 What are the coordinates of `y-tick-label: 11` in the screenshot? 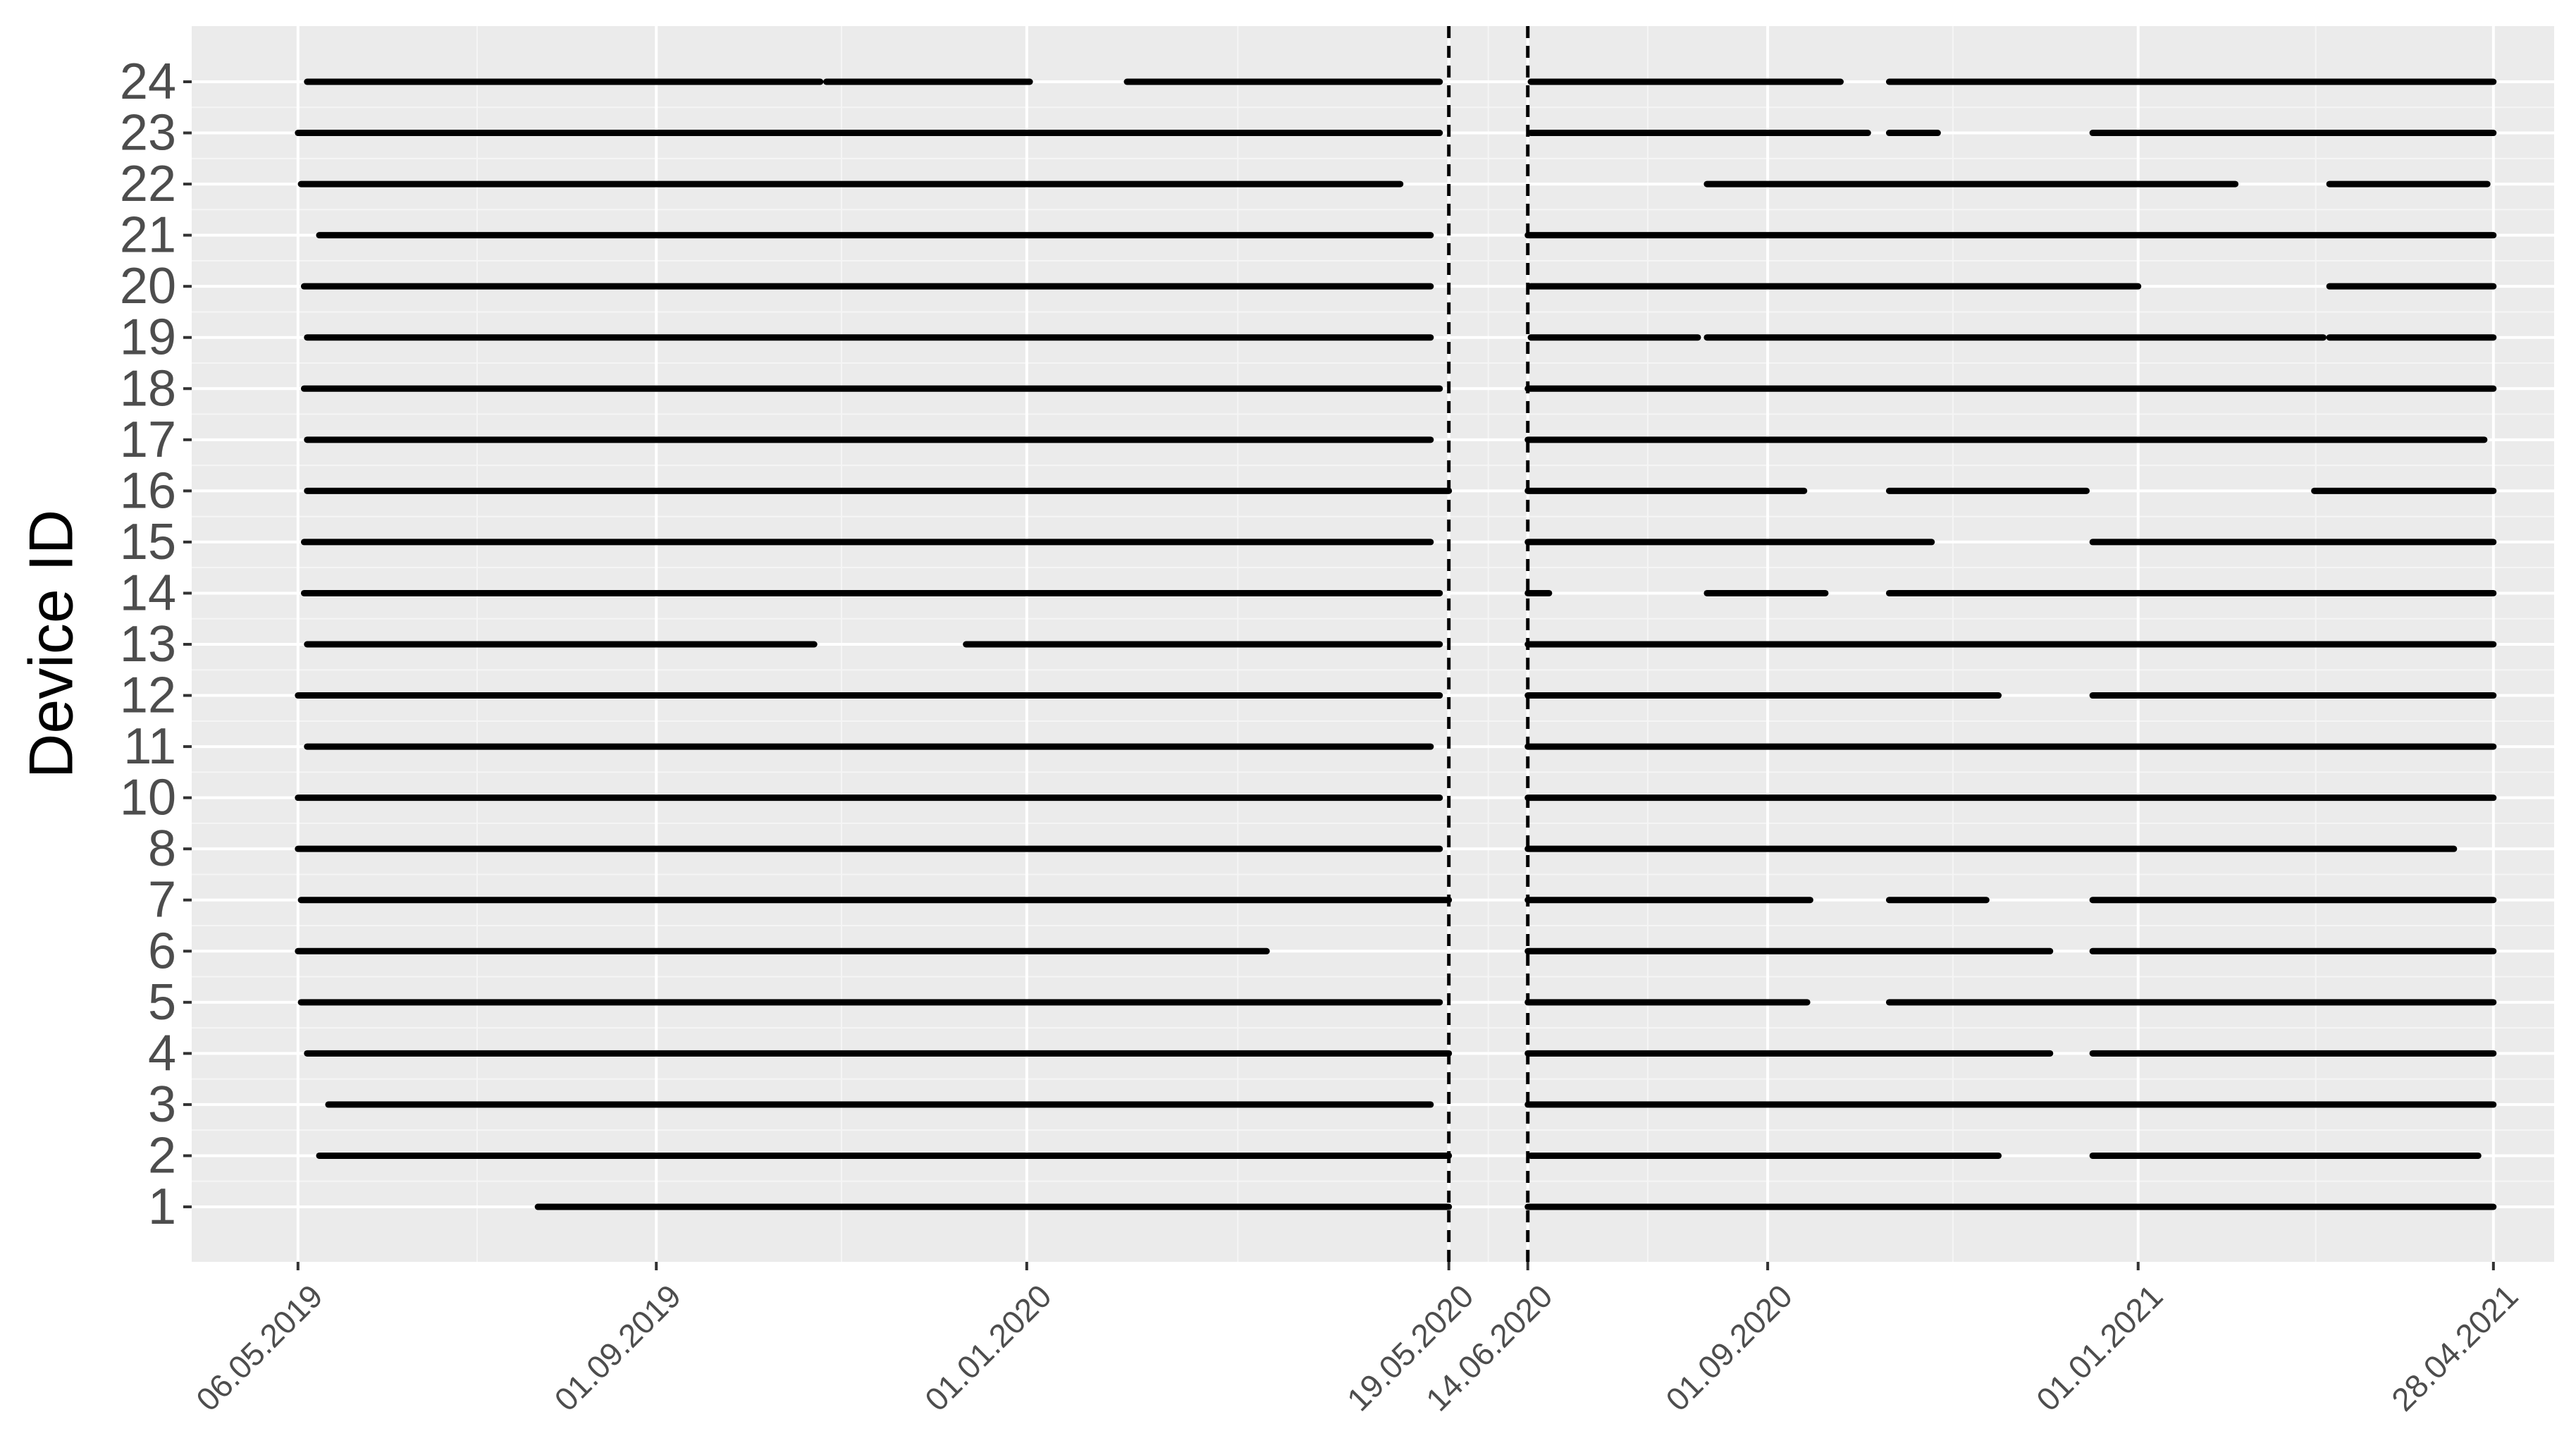 It's located at (149, 746).